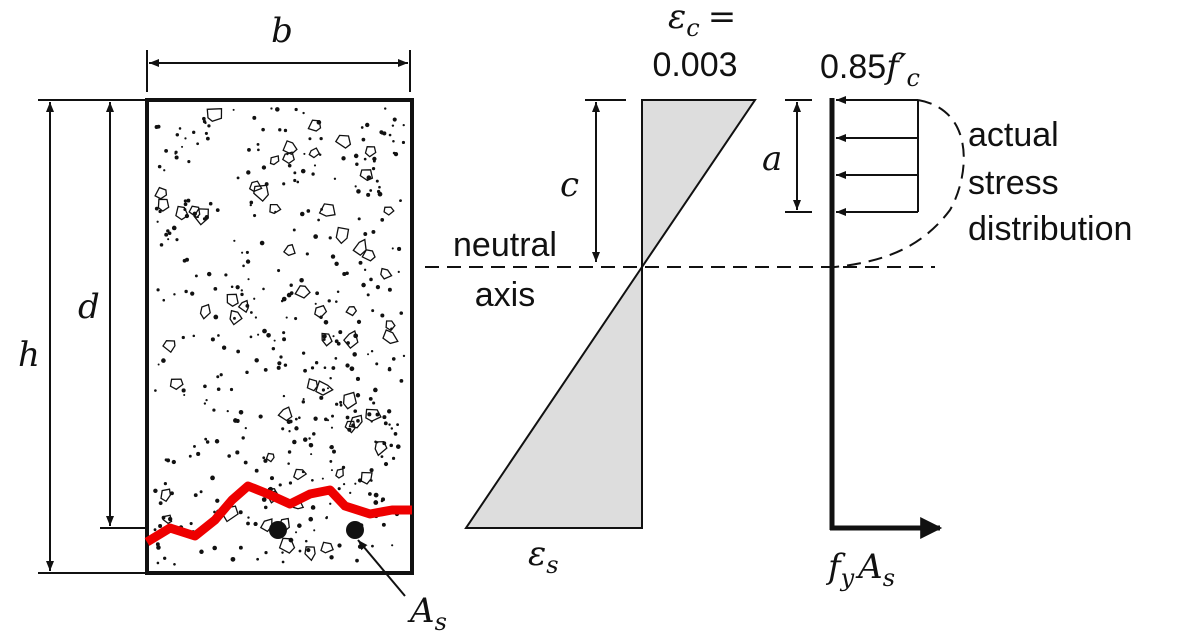  Describe the element at coordinates (89, 307) in the screenshot. I see `label-d: d` at that location.